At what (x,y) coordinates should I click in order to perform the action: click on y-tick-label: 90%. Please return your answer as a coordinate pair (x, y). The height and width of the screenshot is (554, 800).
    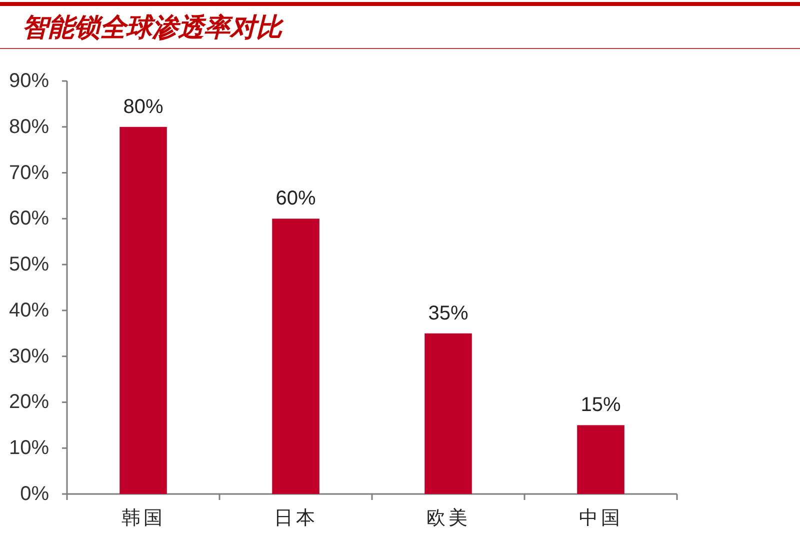
    Looking at the image, I should click on (29, 81).